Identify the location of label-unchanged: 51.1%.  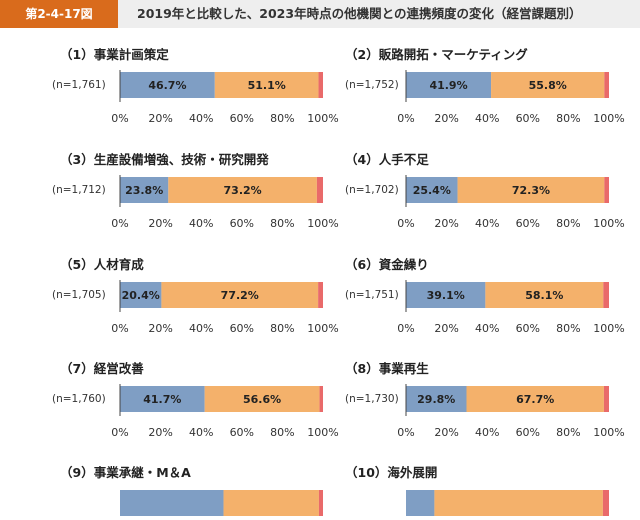
(267, 85).